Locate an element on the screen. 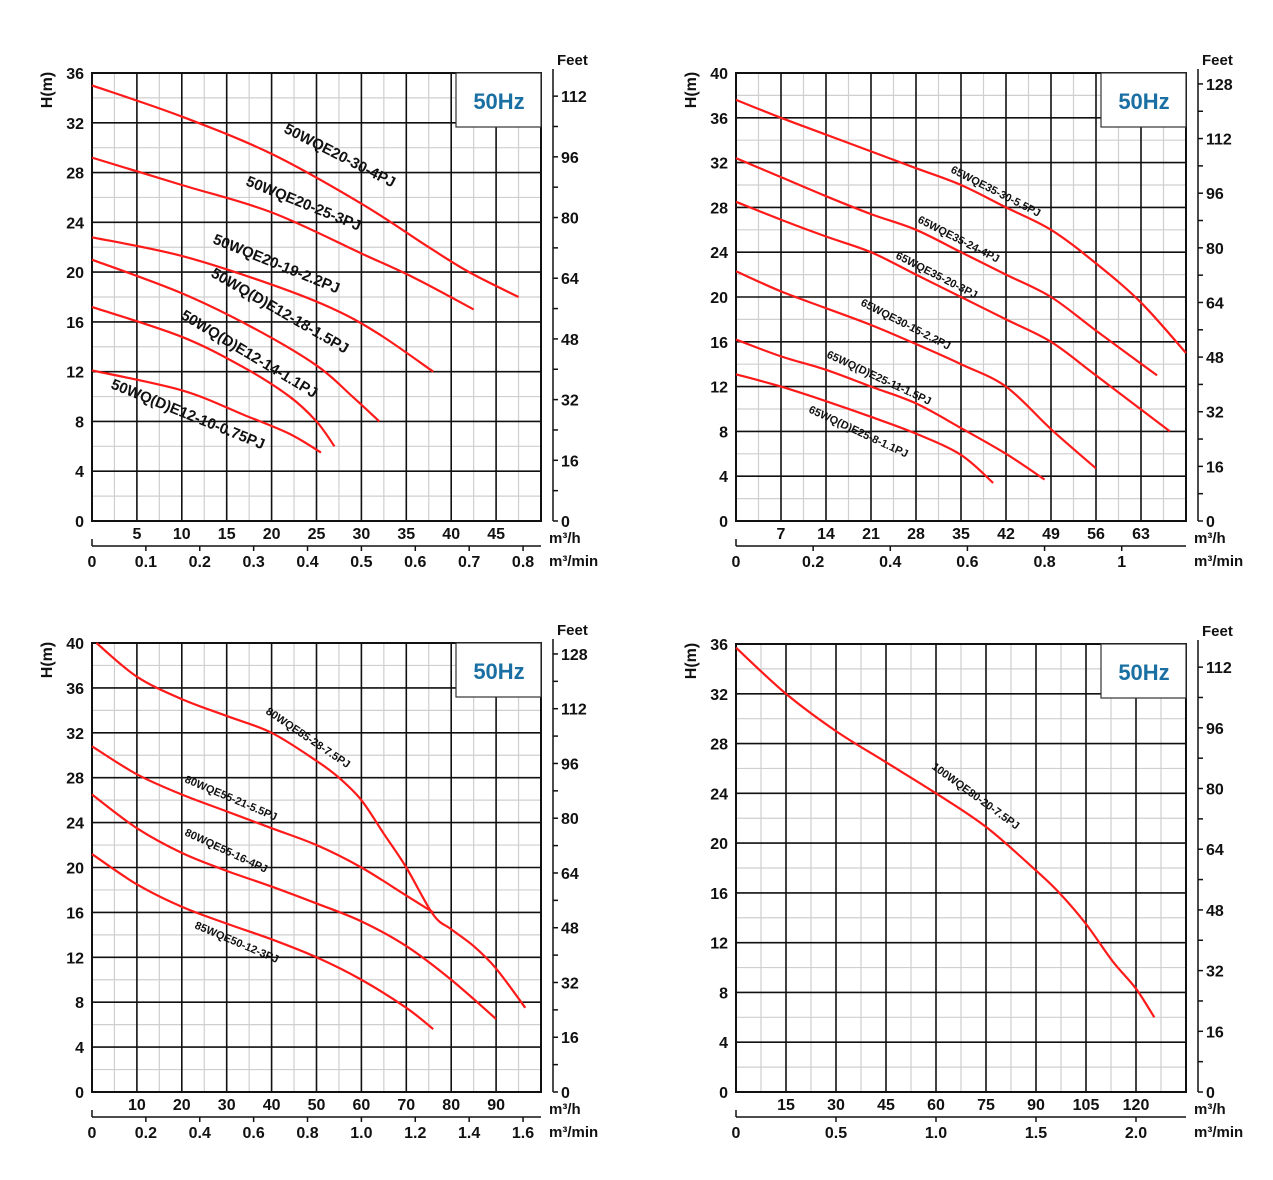 This screenshot has width=1273, height=1180. chart4-secondary-x-axis-label: m³/min is located at coordinates (1218, 1132).